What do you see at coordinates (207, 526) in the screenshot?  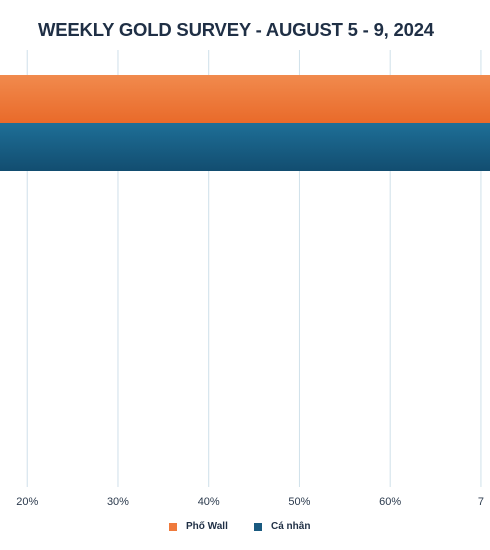 I see `legend-label-pho-wall: Phố Wall` at bounding box center [207, 526].